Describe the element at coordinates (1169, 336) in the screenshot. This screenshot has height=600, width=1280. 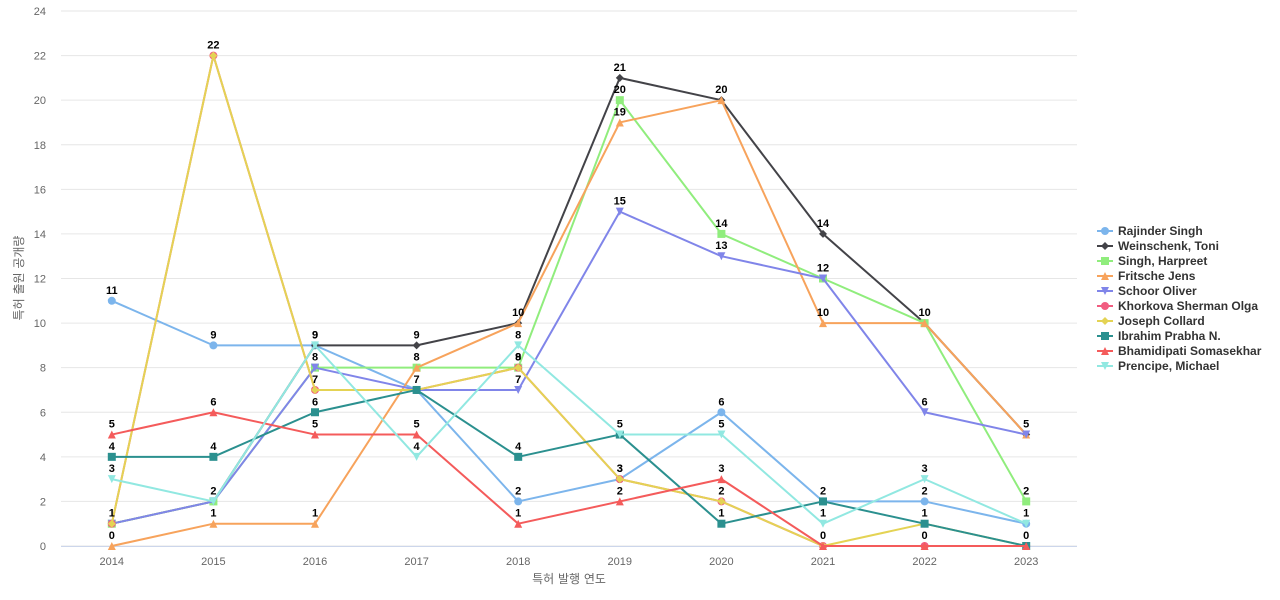
I see `legend-label: Ibrahim Prabha N.` at that location.